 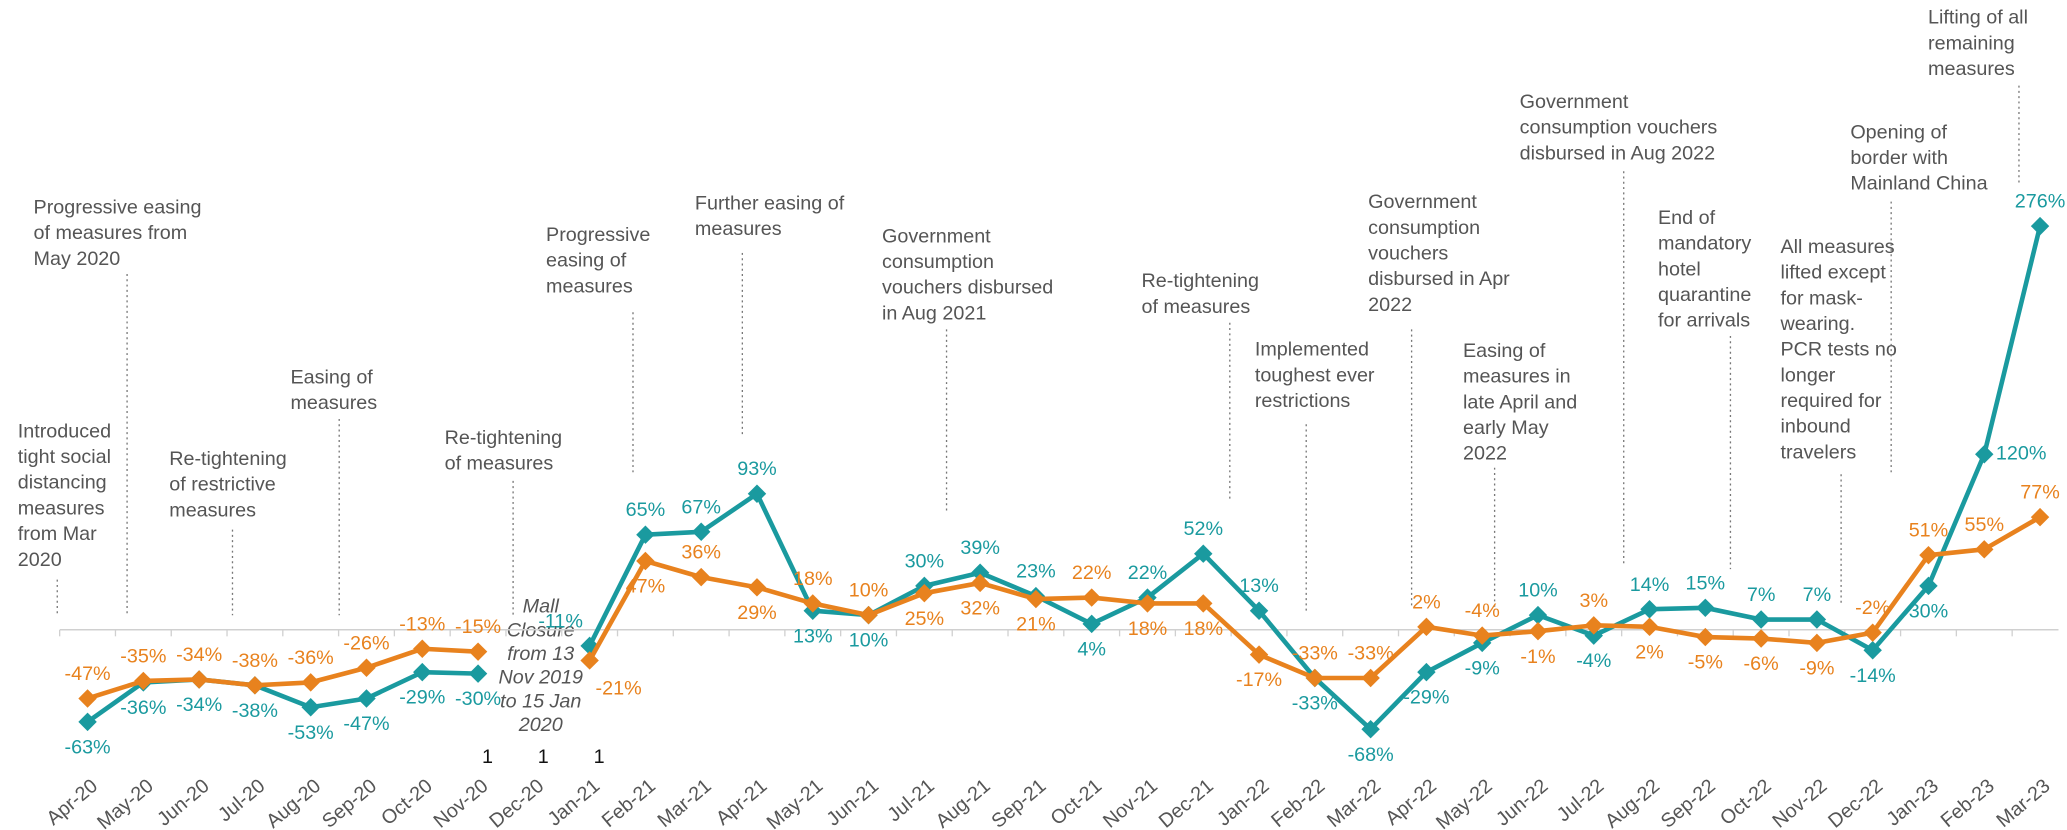 What do you see at coordinates (574, 802) in the screenshot?
I see `x-tick-label: Jan-21` at bounding box center [574, 802].